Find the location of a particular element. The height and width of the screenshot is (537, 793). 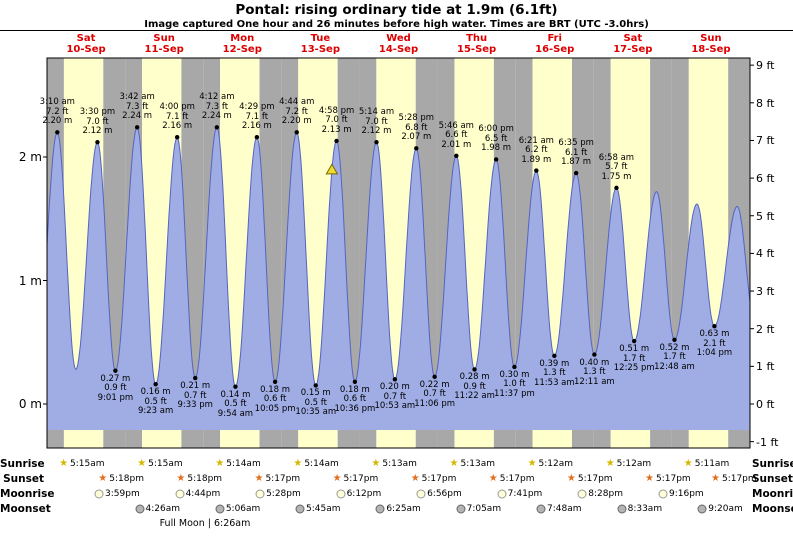

moonset-time-text: 6:25am is located at coordinates (403, 509).